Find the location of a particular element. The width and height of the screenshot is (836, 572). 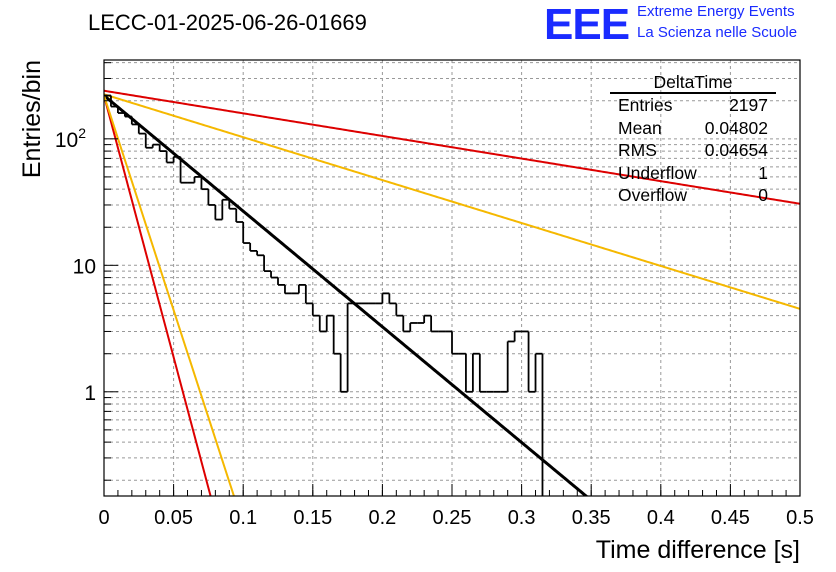

x-tick-label: 0.5 is located at coordinates (800, 518).